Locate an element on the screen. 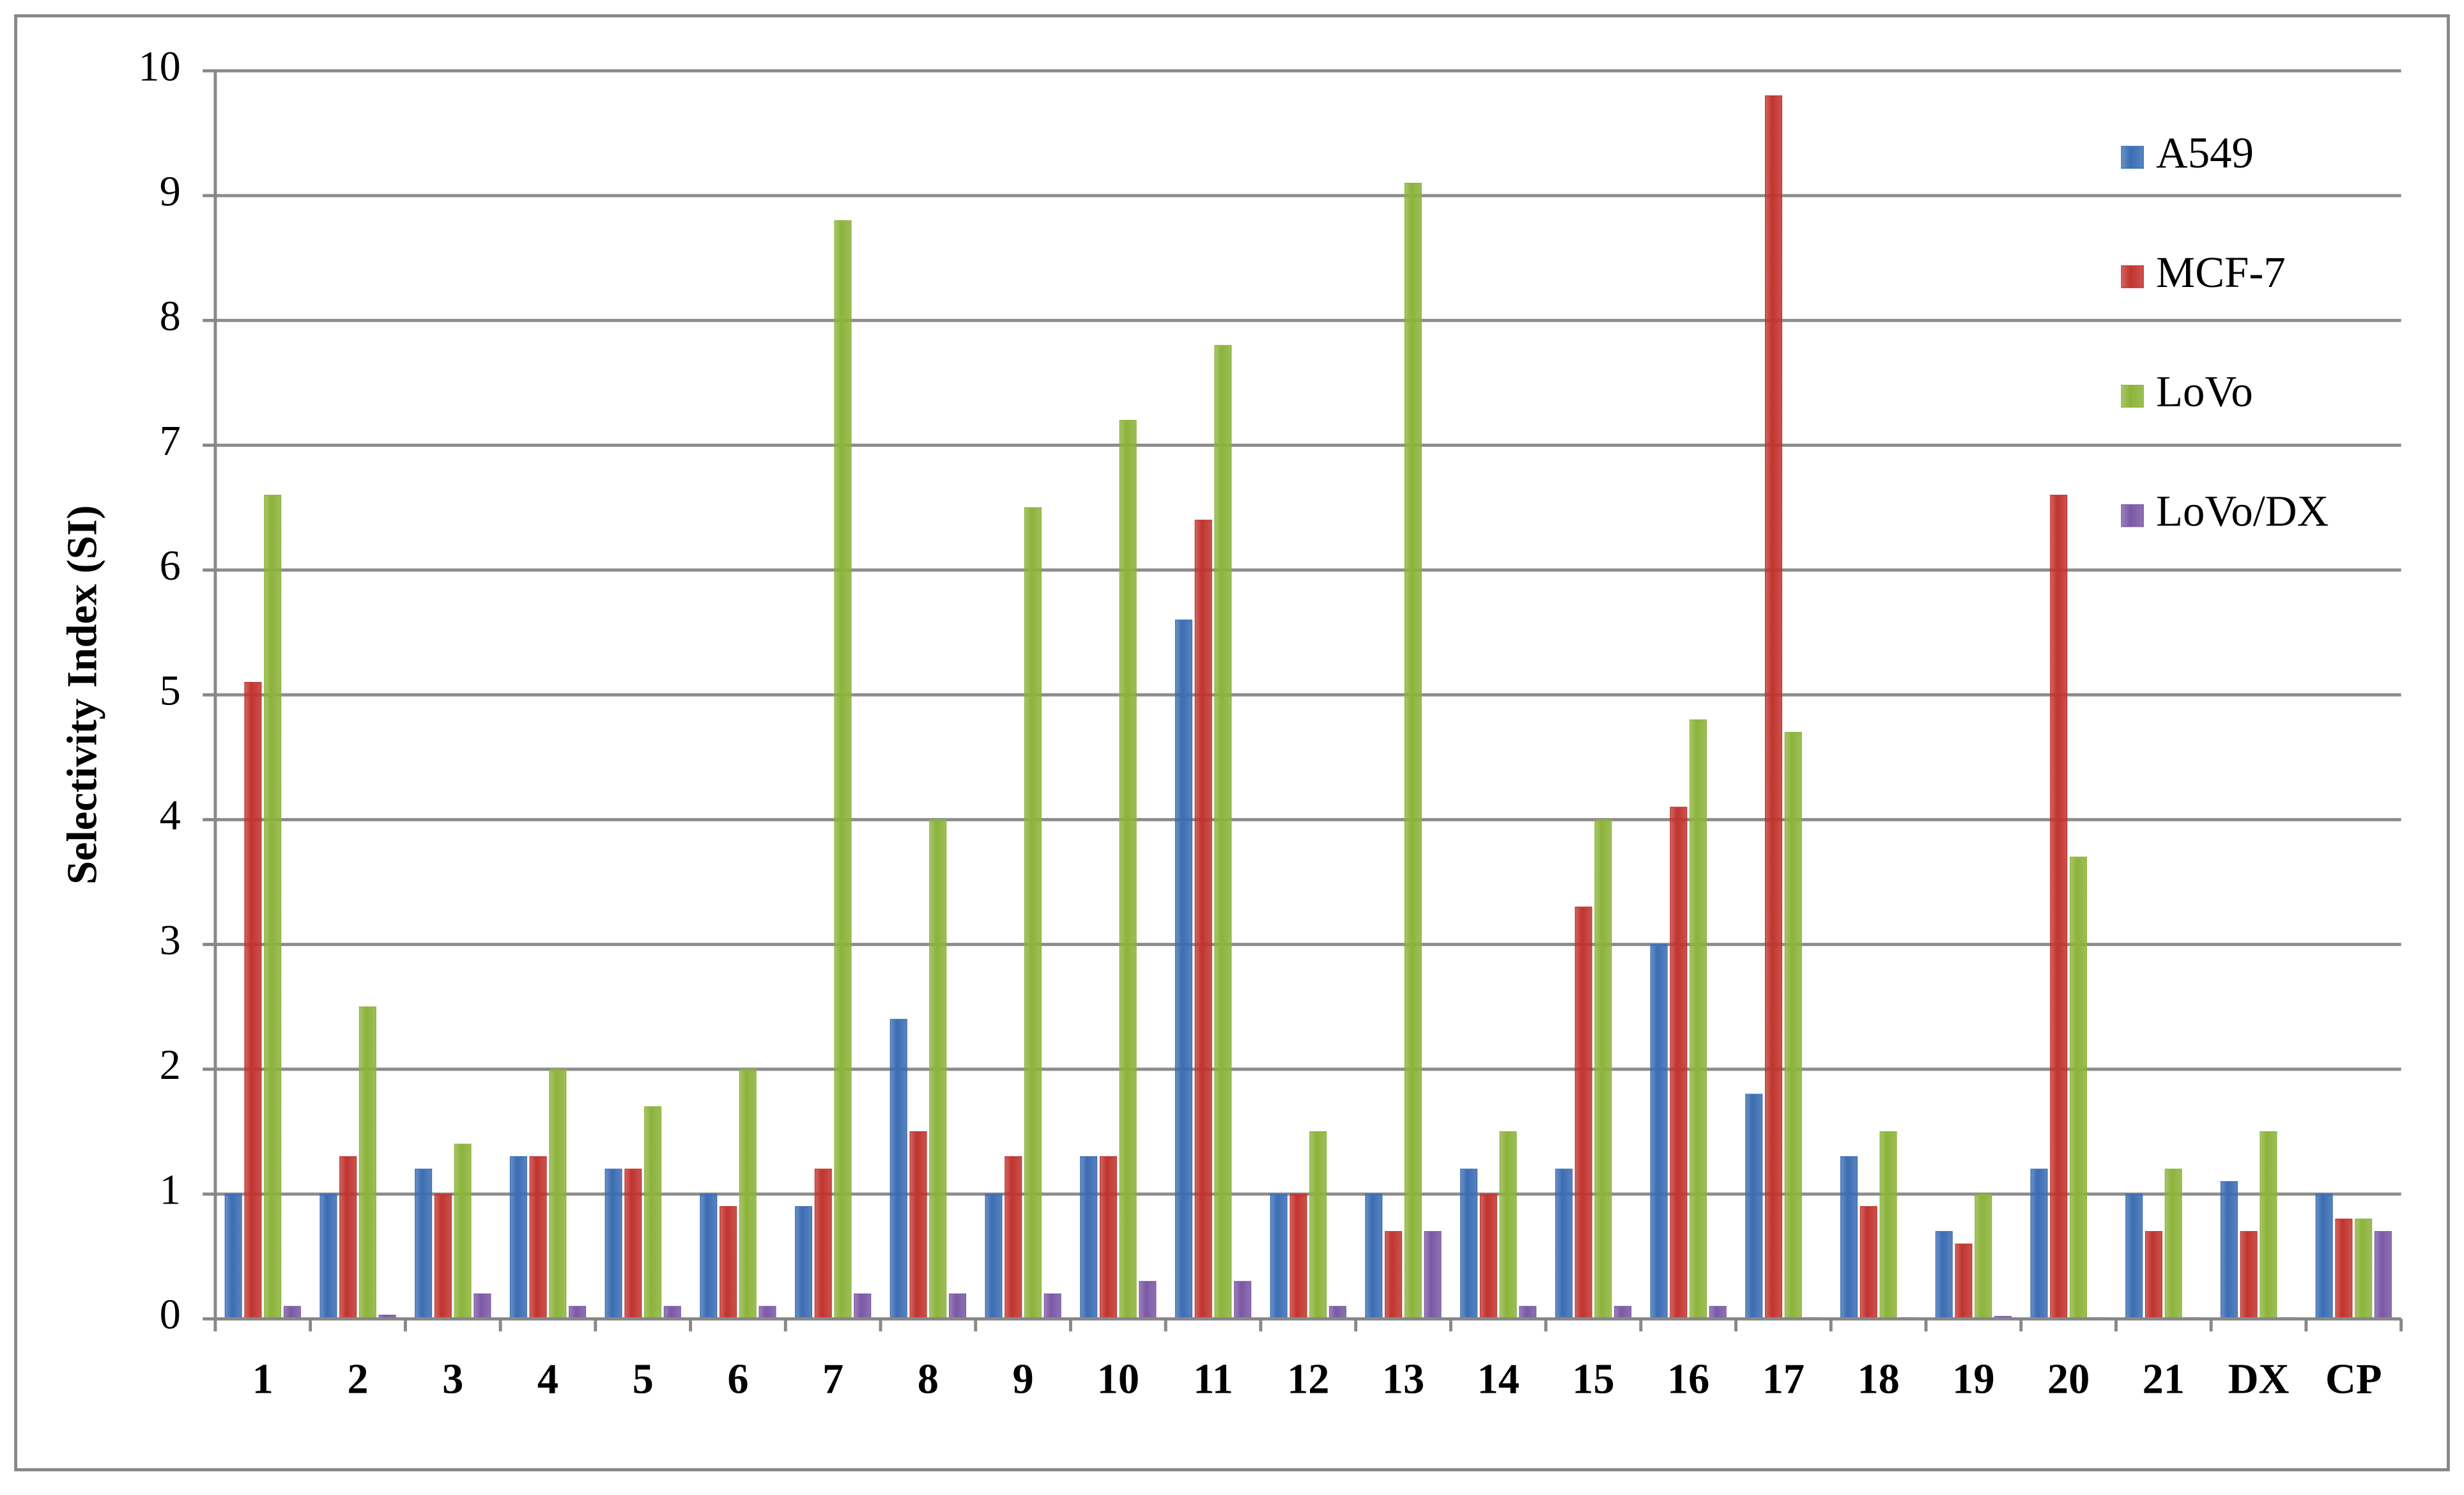 The width and height of the screenshot is (2464, 1495). y-tick-label: 2 is located at coordinates (170, 1065).